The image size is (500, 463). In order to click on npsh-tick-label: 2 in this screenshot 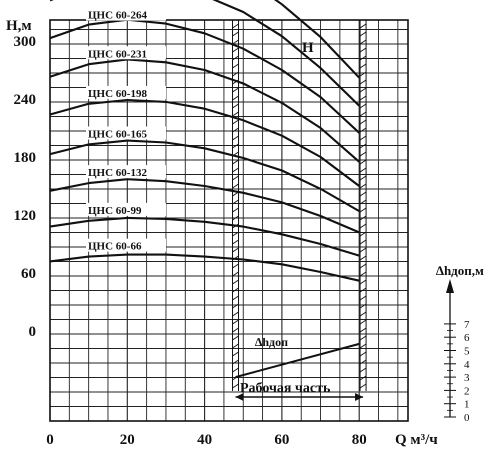, I will do `click(467, 391)`.